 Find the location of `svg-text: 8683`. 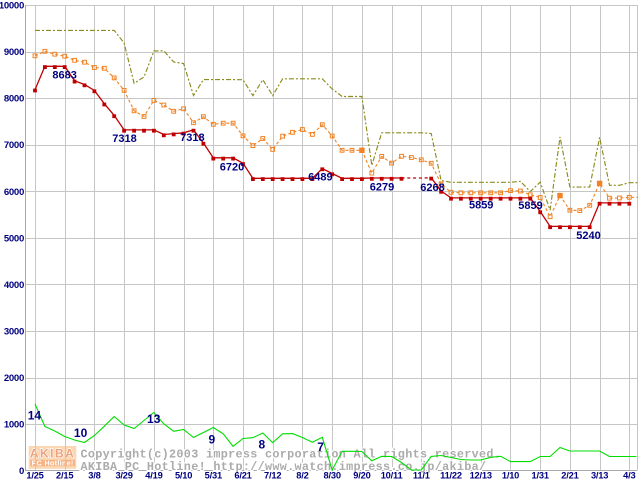

svg-text: 8683 is located at coordinates (64, 75).